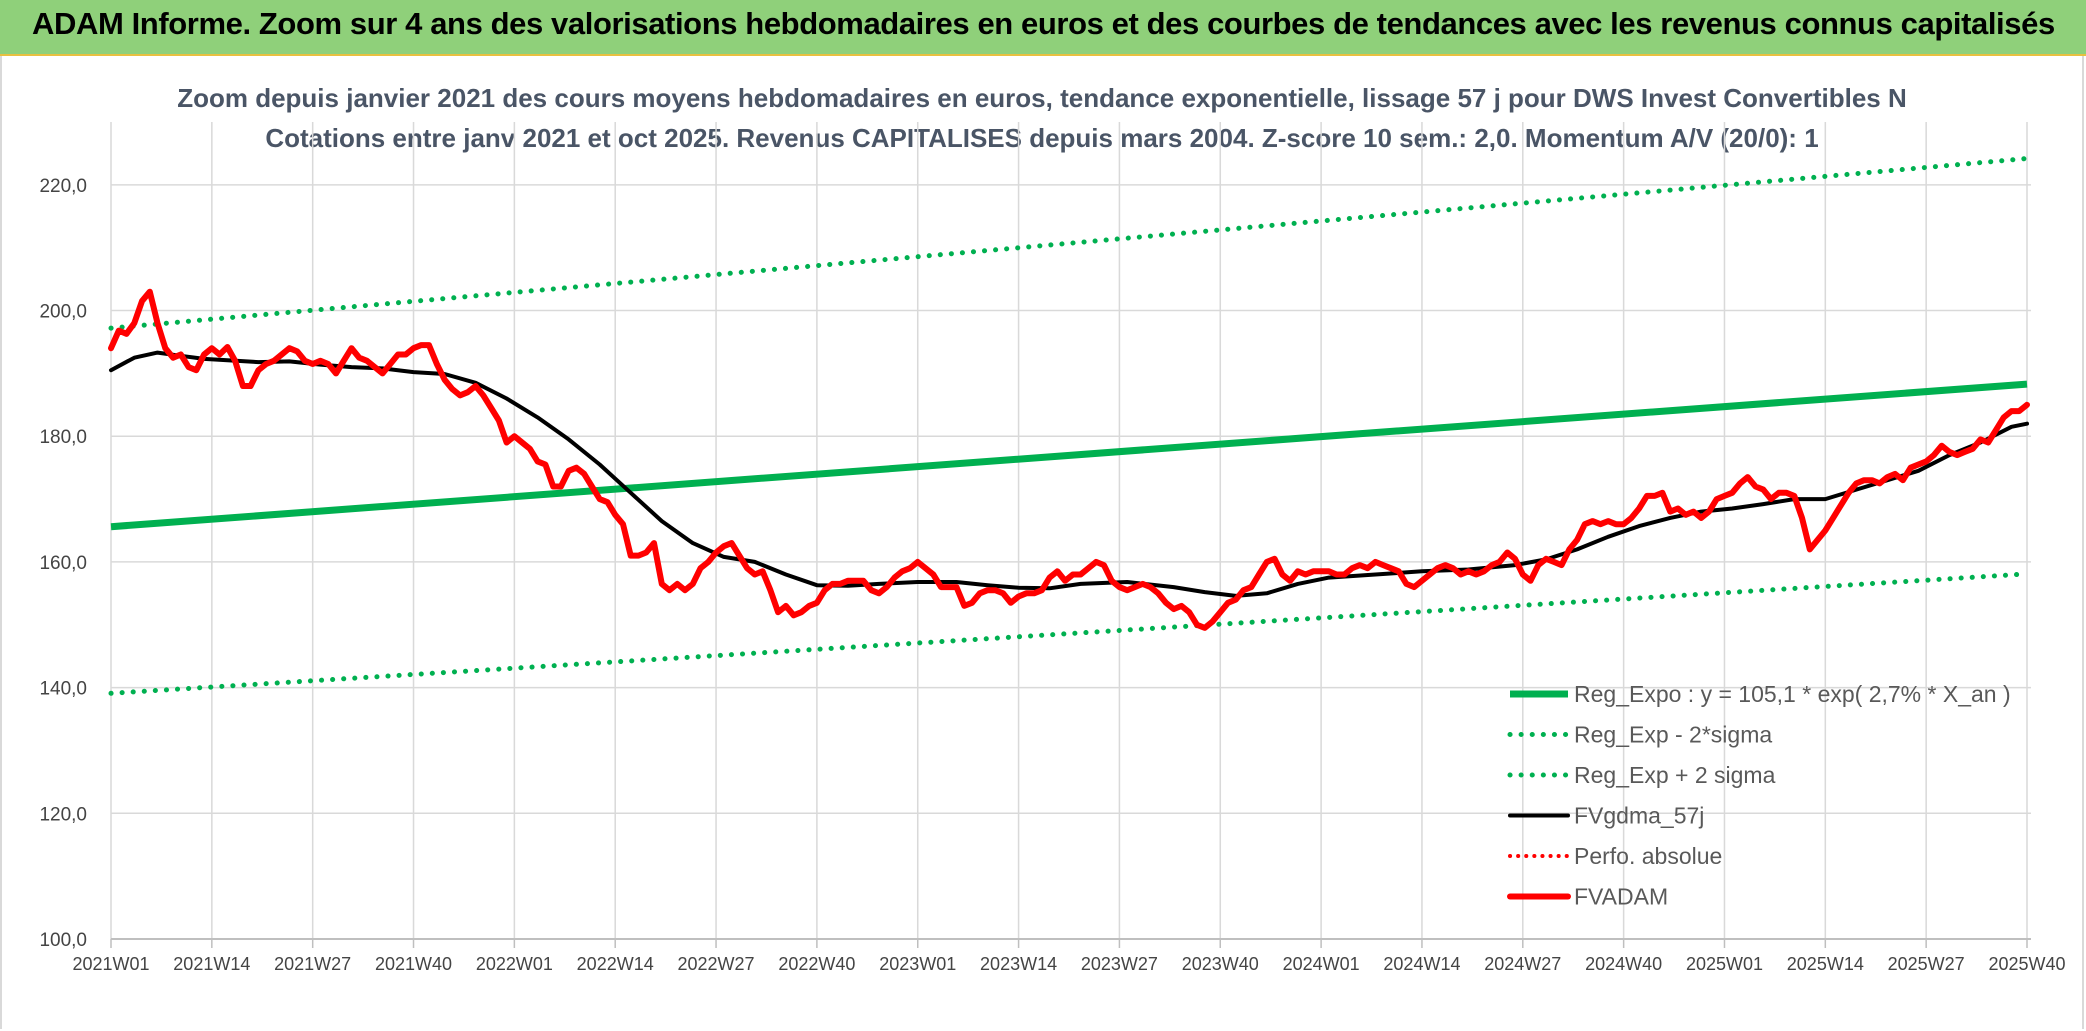 The image size is (2086, 1031). Describe the element at coordinates (63, 940) in the screenshot. I see `y-tick-label: 100,0` at that location.